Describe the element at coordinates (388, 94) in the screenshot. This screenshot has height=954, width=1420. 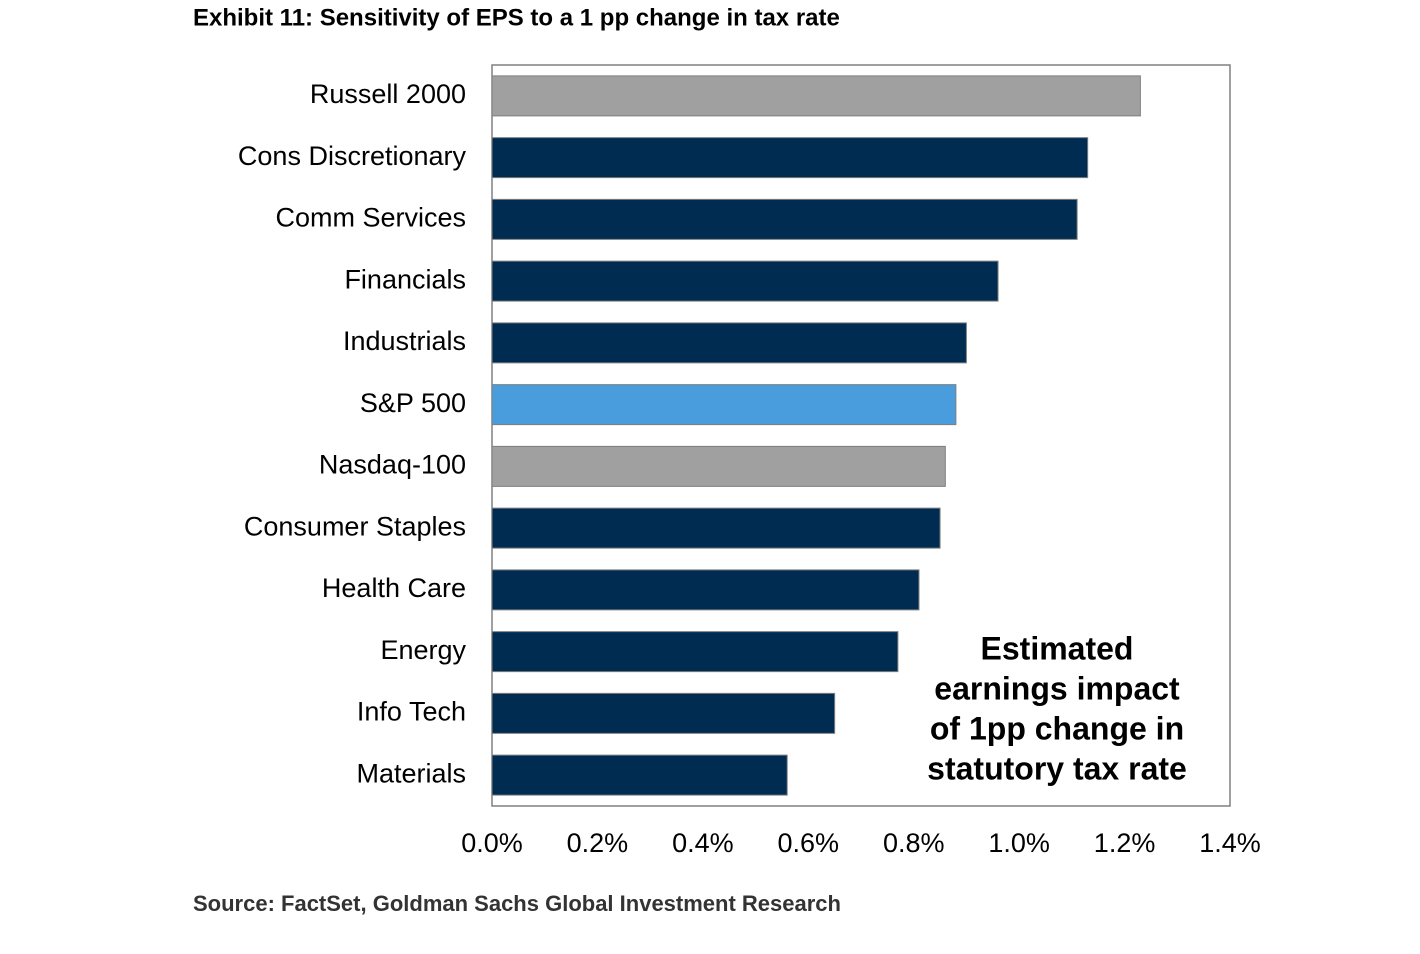
I see `y-tick-label: Russell 2000` at that location.